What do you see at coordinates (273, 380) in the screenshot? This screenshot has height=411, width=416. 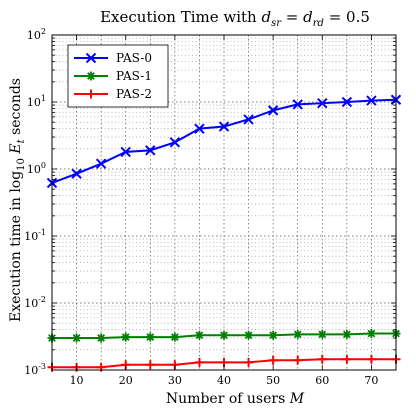 I see `x-tick-label: 50` at bounding box center [273, 380].